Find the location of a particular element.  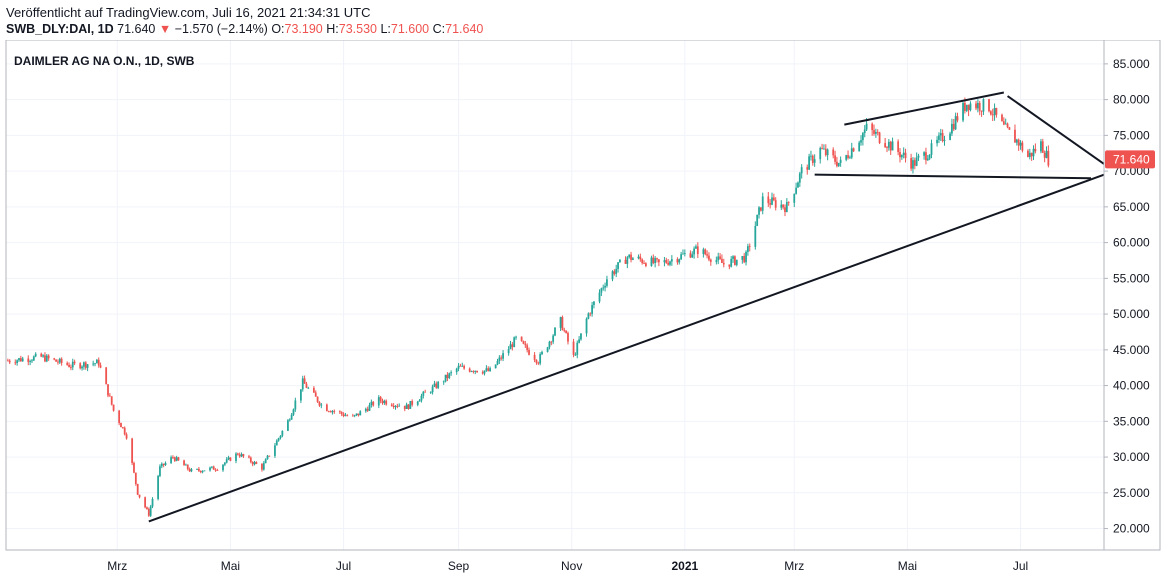

high-label: H: is located at coordinates (332, 29).